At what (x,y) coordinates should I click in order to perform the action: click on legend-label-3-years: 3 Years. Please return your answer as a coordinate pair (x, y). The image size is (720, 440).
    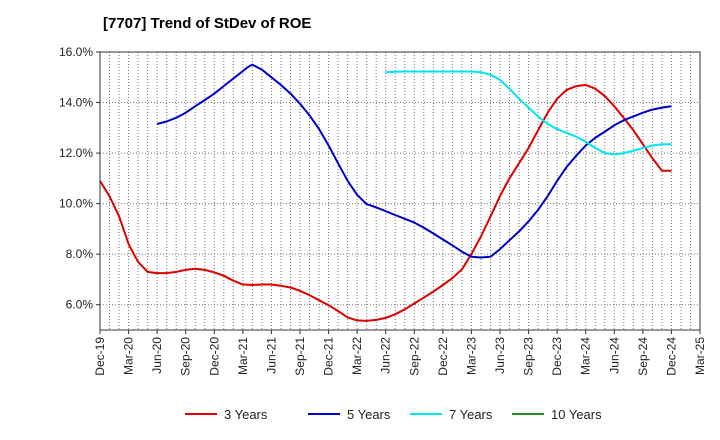
    Looking at the image, I should click on (246, 414).